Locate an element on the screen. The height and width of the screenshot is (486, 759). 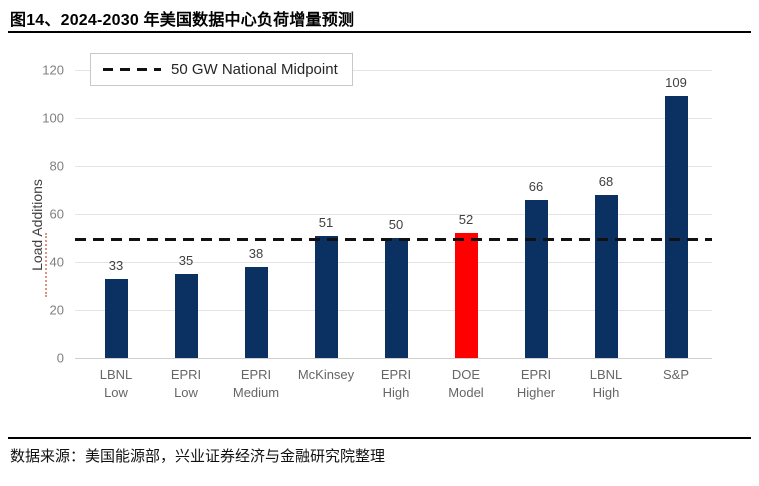
x-tick-label: McKinsey is located at coordinates (326, 374).